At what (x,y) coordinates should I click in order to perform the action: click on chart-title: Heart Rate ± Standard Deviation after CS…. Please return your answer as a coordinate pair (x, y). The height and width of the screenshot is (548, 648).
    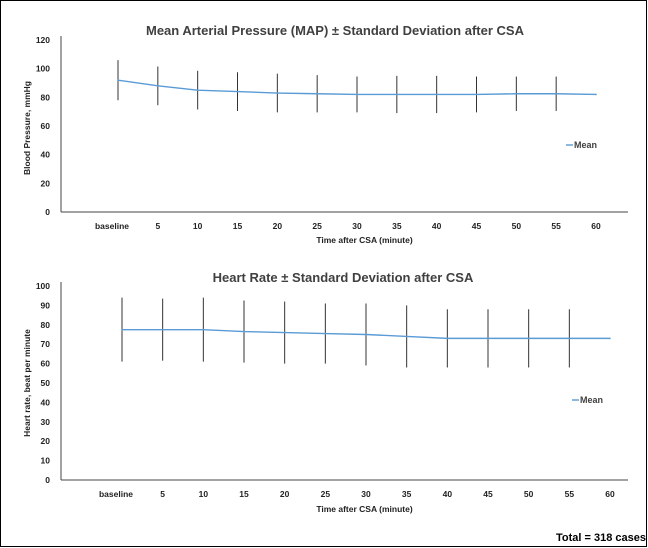
    Looking at the image, I should click on (343, 277).